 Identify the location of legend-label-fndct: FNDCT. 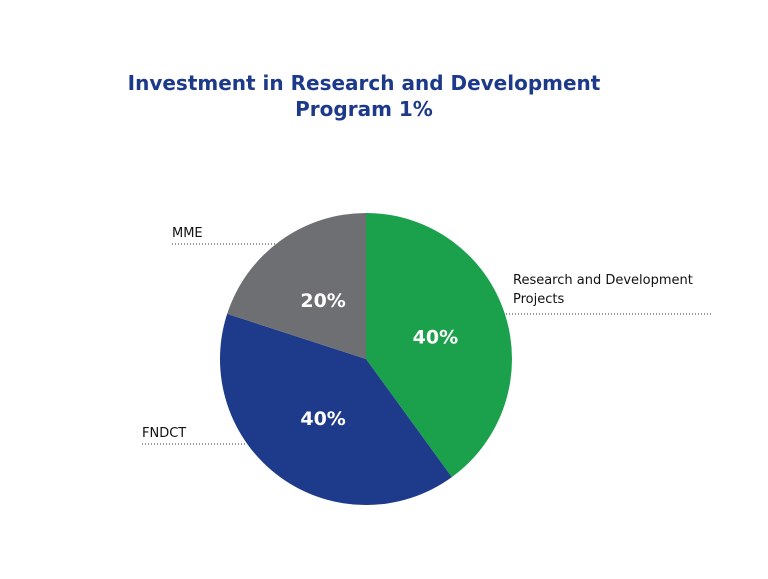
(164, 433).